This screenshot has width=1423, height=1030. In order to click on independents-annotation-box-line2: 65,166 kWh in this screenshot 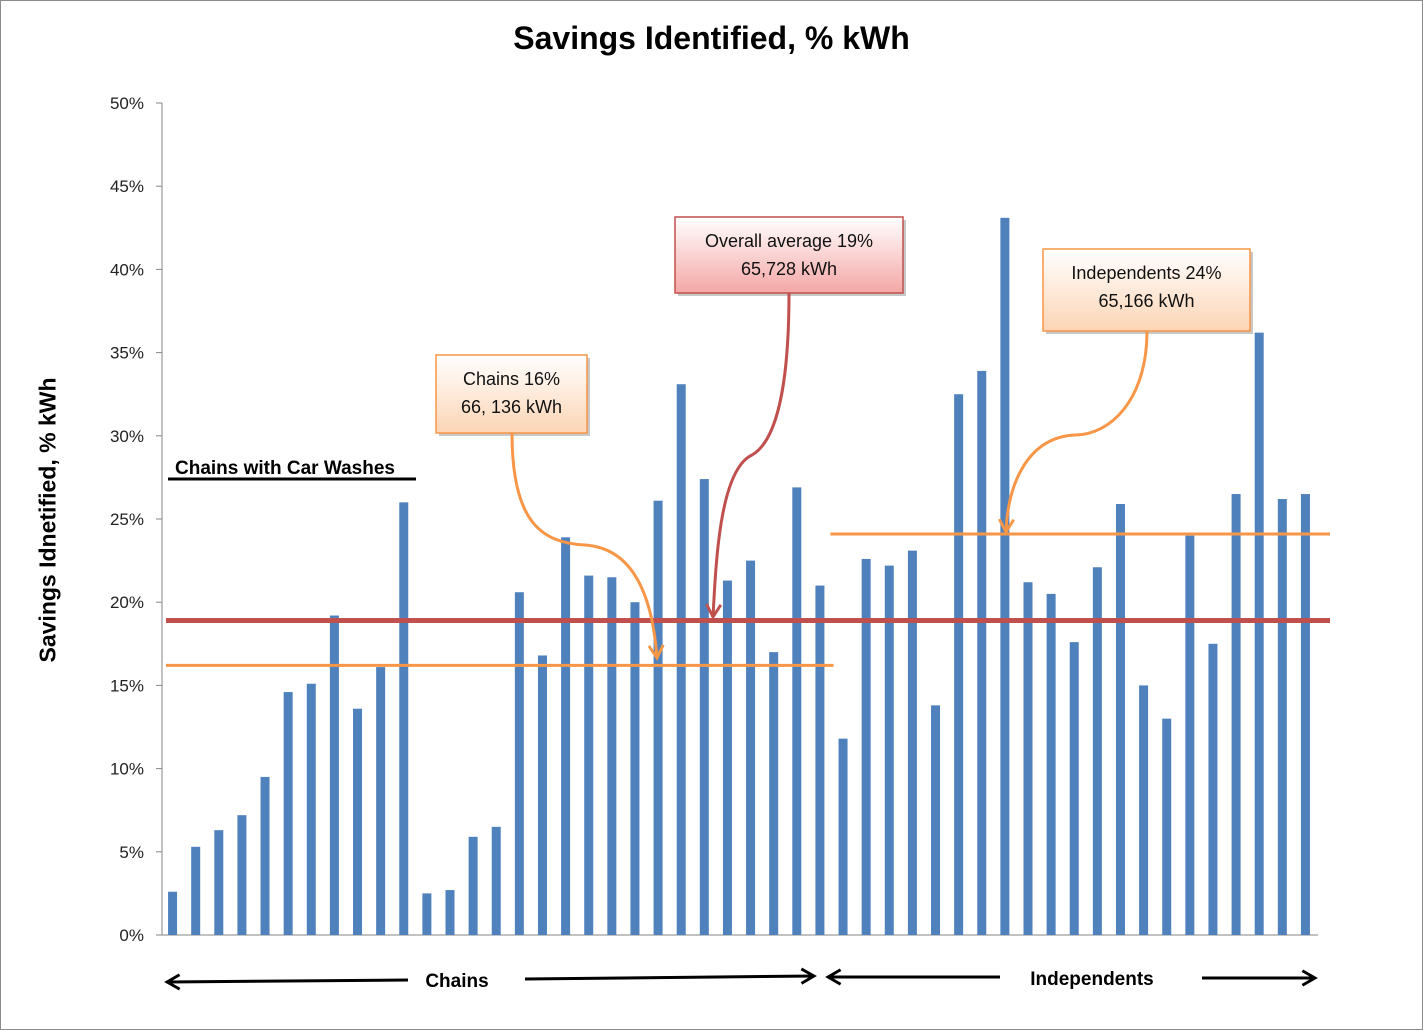, I will do `click(1146, 301)`.